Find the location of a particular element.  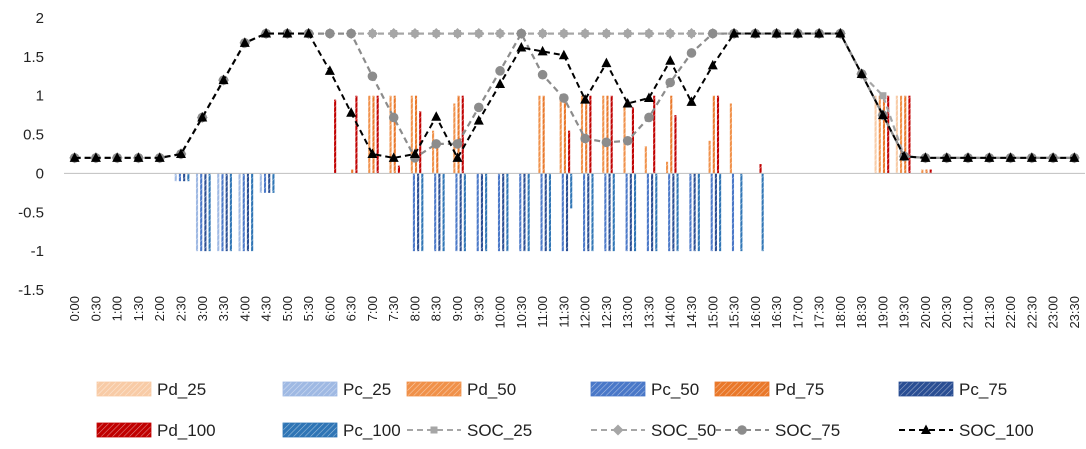

x-tick-label: 16:00 is located at coordinates (755, 312).